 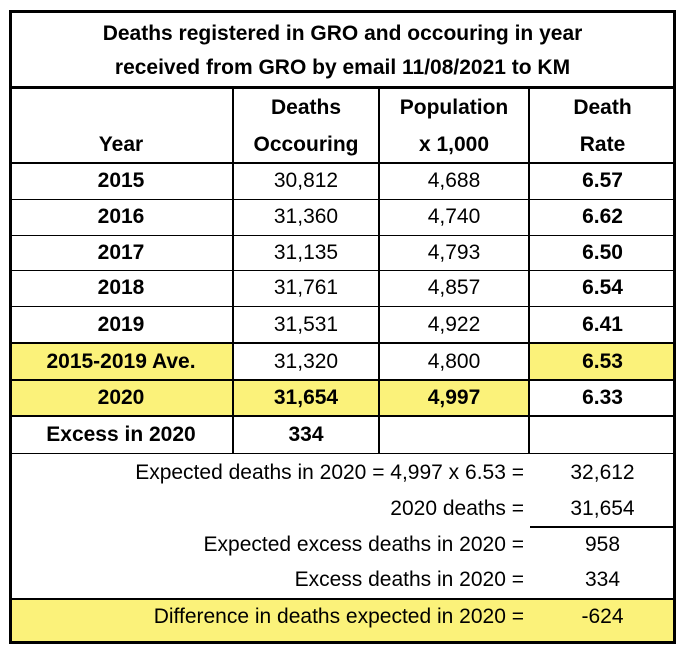 I want to click on table-cell-deaths: 31,654, so click(x=306, y=397).